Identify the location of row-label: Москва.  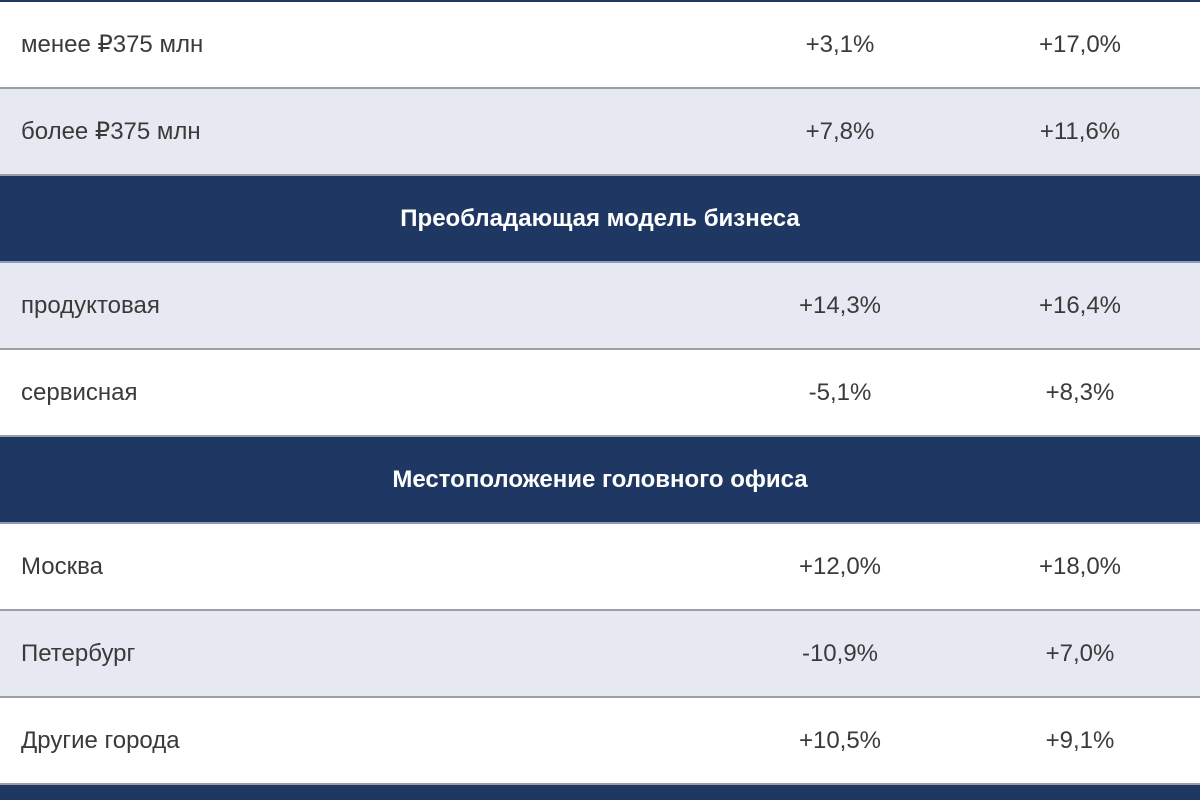
(62, 566).